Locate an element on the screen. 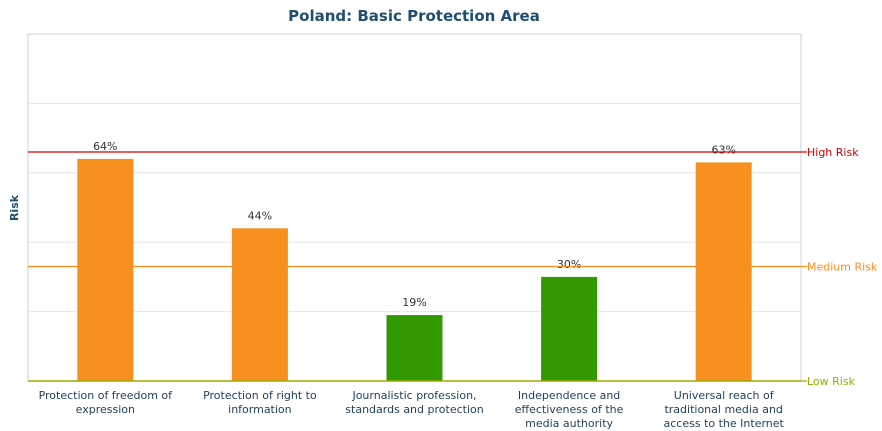  y-axis-label: Risk is located at coordinates (14, 207).